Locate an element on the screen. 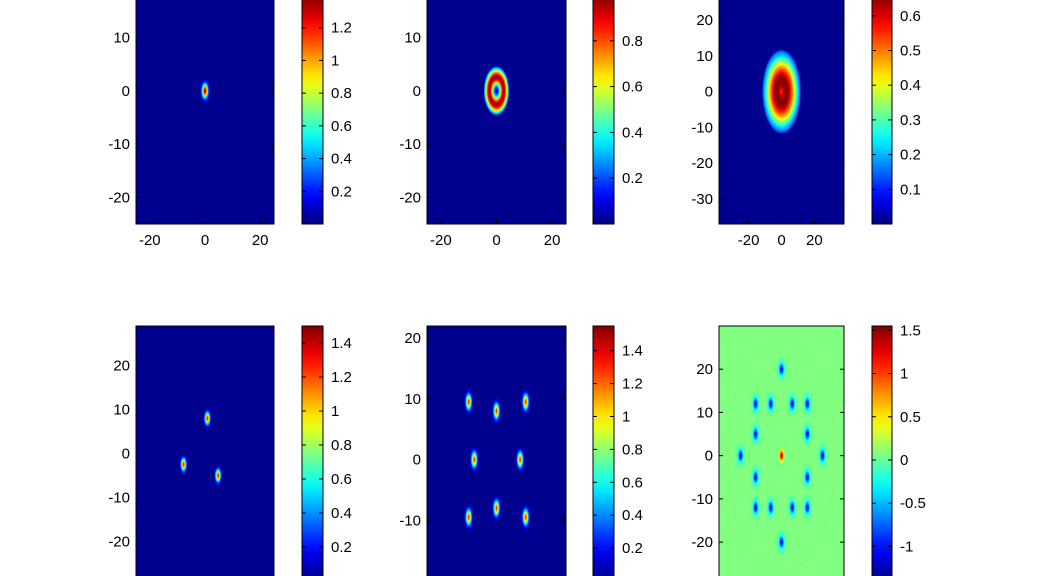 This screenshot has width=1038, height=576. y-tick-label: -30 is located at coordinates (702, 199).